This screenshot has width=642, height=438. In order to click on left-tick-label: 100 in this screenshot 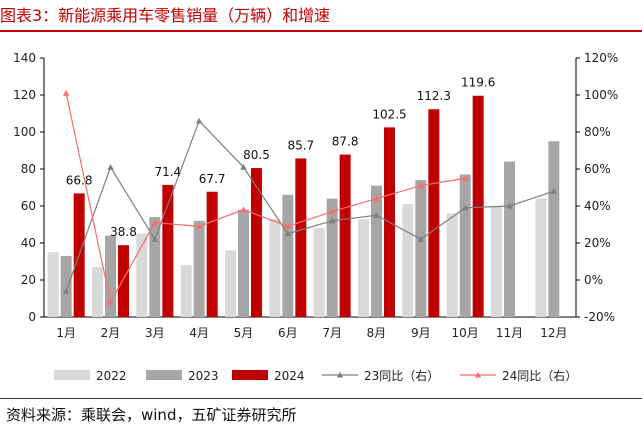, I will do `click(24, 132)`.